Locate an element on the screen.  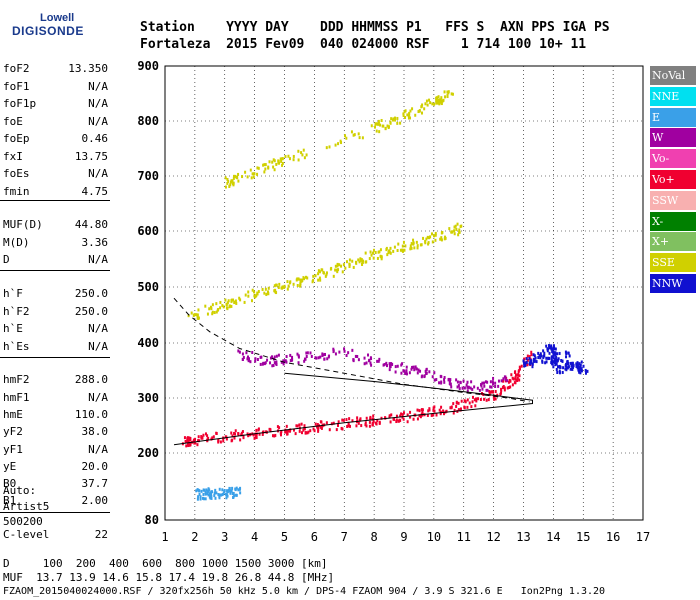
y-tick-label: 300 is located at coordinates (148, 398).